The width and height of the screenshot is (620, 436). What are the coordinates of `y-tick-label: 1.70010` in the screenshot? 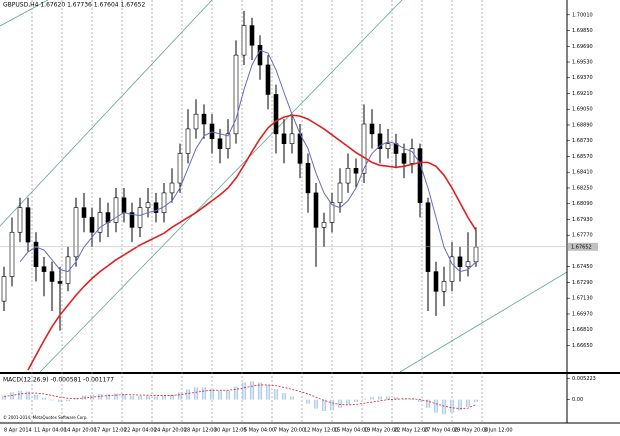 It's located at (582, 15).